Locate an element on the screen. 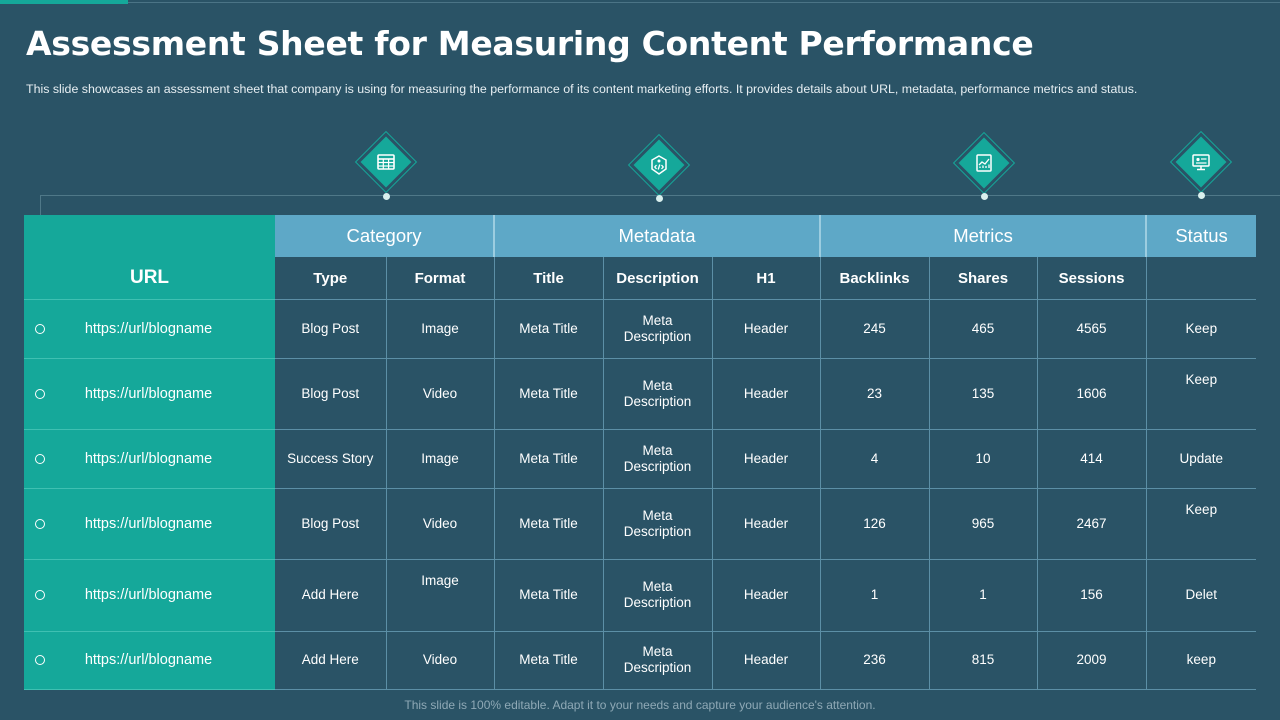 The height and width of the screenshot is (720, 1280). top-divider-line is located at coordinates (704, 2).